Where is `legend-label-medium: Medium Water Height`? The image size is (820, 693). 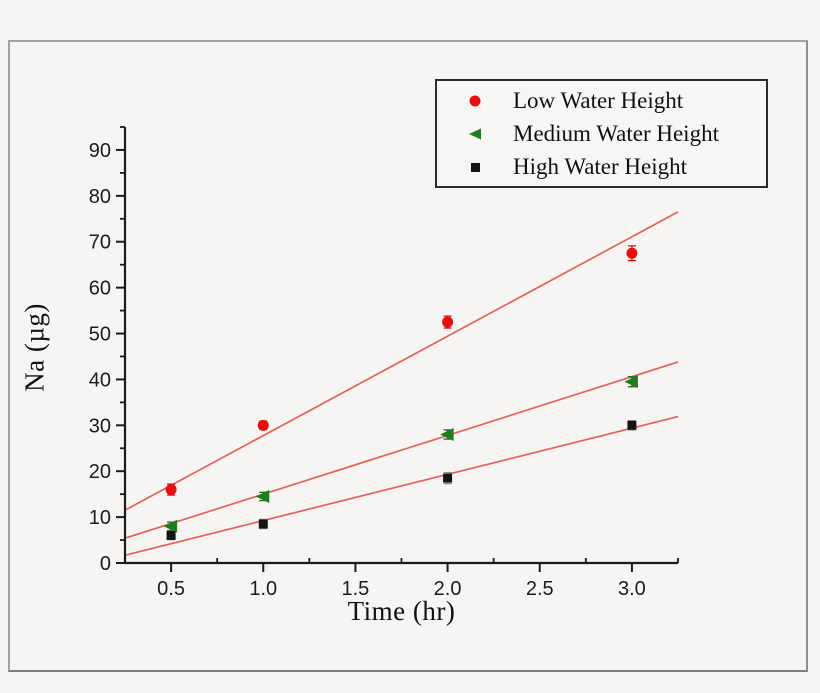 legend-label-medium: Medium Water Height is located at coordinates (616, 133).